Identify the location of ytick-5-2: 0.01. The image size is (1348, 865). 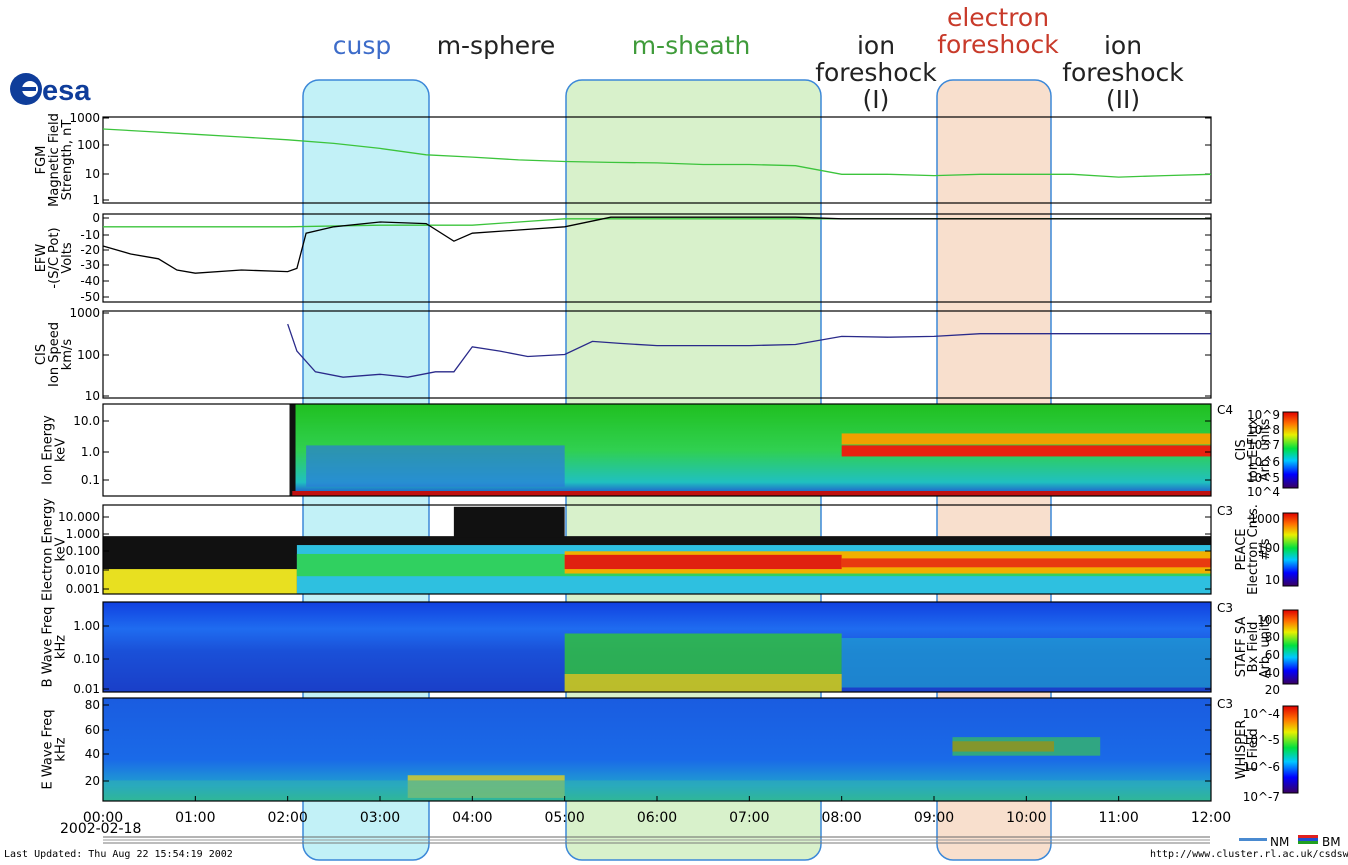
(86, 689).